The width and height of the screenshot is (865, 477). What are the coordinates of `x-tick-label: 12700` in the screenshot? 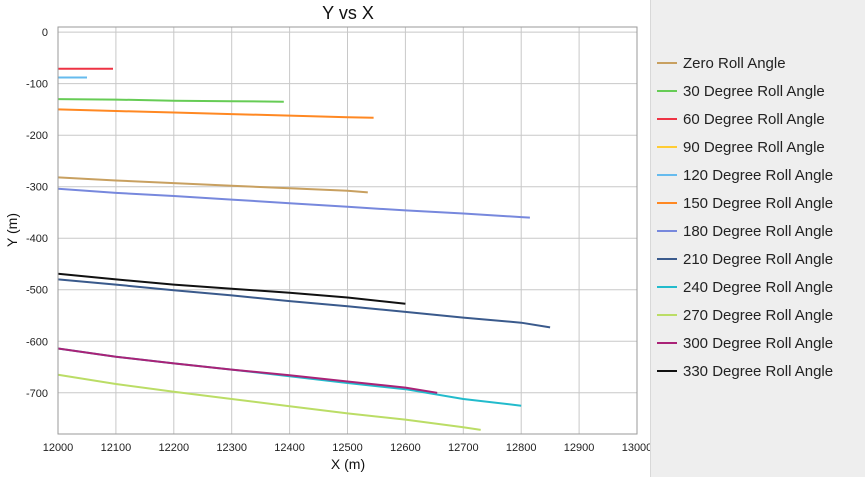 It's located at (463, 448).